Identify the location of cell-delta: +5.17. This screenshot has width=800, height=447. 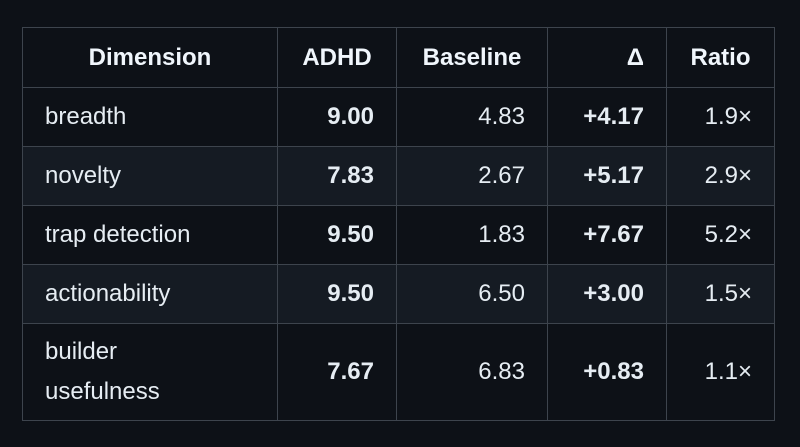
(607, 176).